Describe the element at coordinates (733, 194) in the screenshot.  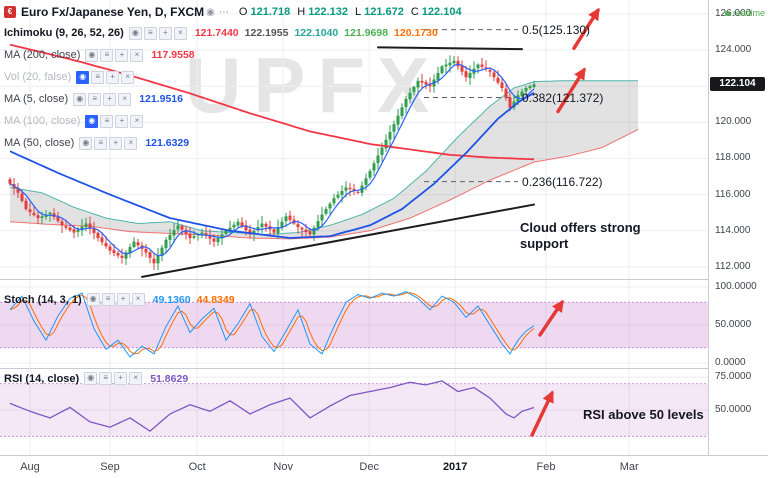
I see `price-axis-label: 116.000` at that location.